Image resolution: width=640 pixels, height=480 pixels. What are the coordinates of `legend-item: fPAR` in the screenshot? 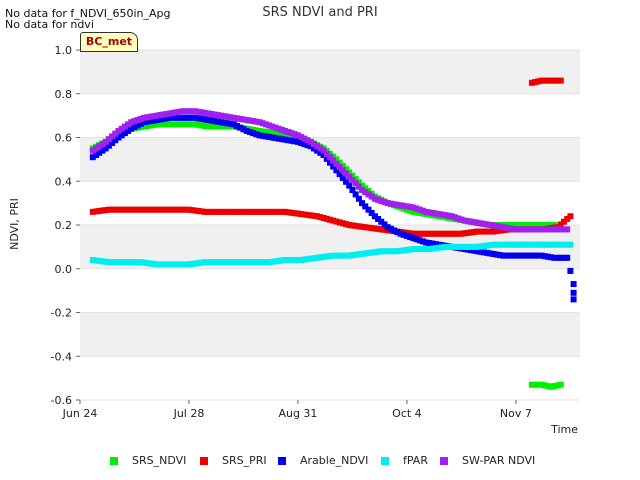 It's located at (404, 461).